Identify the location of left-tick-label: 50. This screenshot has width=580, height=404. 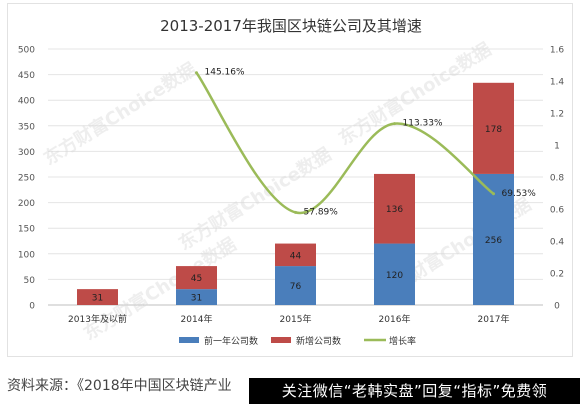
(30, 281).